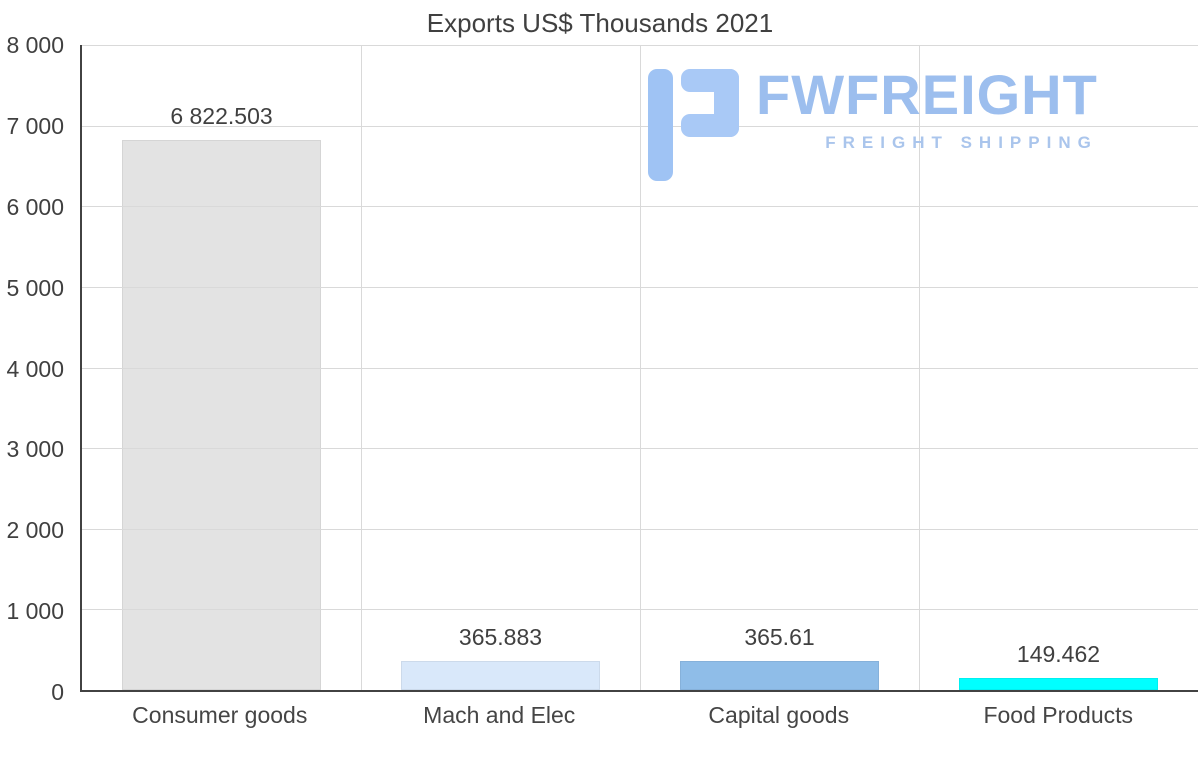 This screenshot has height=763, width=1200. I want to click on x-axis-label: Mach and Elec, so click(499, 715).